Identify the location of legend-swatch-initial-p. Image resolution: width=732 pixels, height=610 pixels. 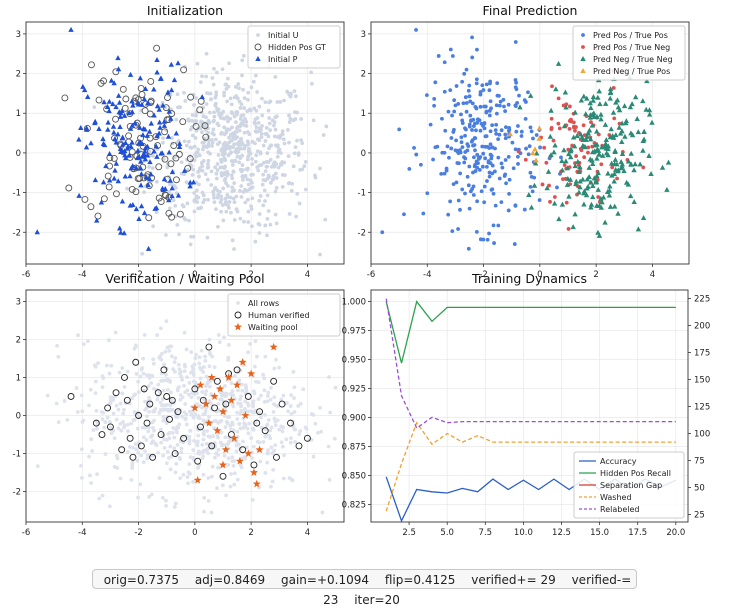
(258, 58).